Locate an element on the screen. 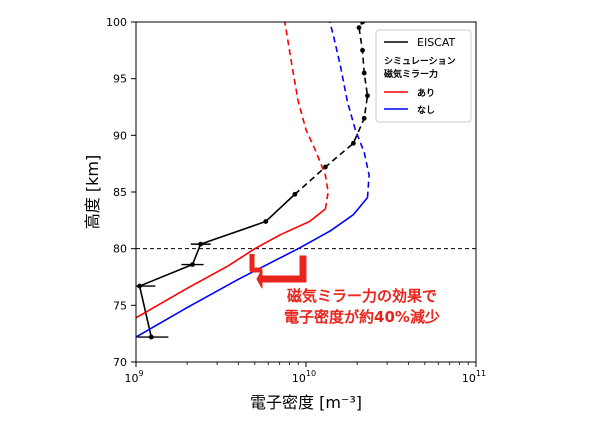  x-tick-label-0: 109 is located at coordinates (133, 377).